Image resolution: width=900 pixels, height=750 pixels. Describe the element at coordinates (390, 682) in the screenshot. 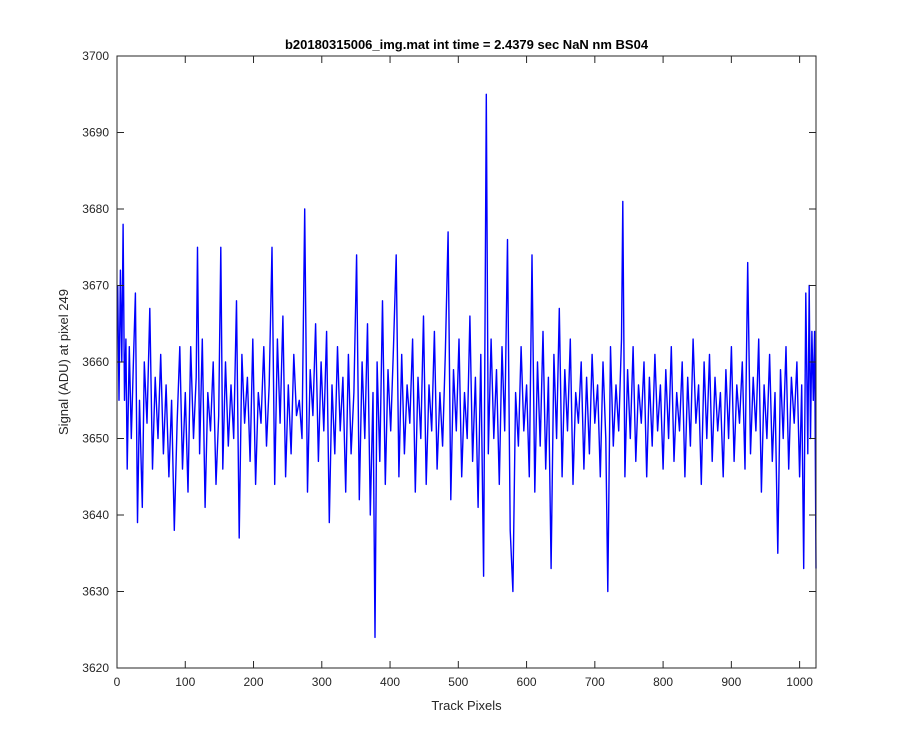

I see `x-tick-label: 400` at that location.